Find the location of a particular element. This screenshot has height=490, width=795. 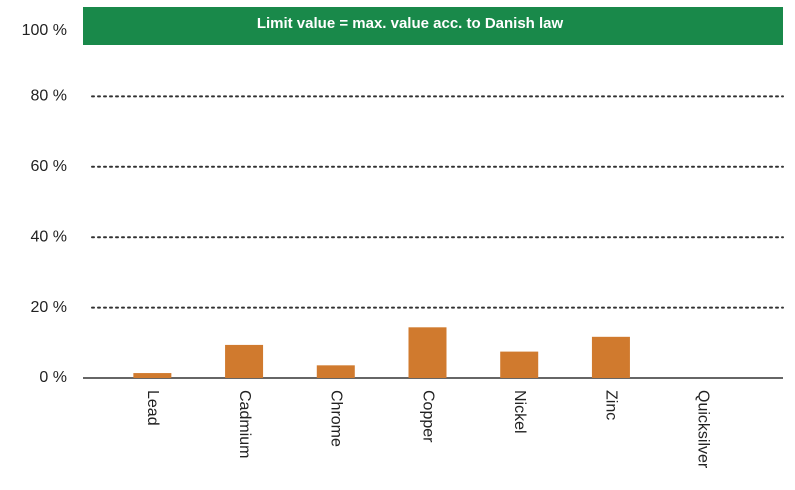

limit-band is located at coordinates (433, 26).